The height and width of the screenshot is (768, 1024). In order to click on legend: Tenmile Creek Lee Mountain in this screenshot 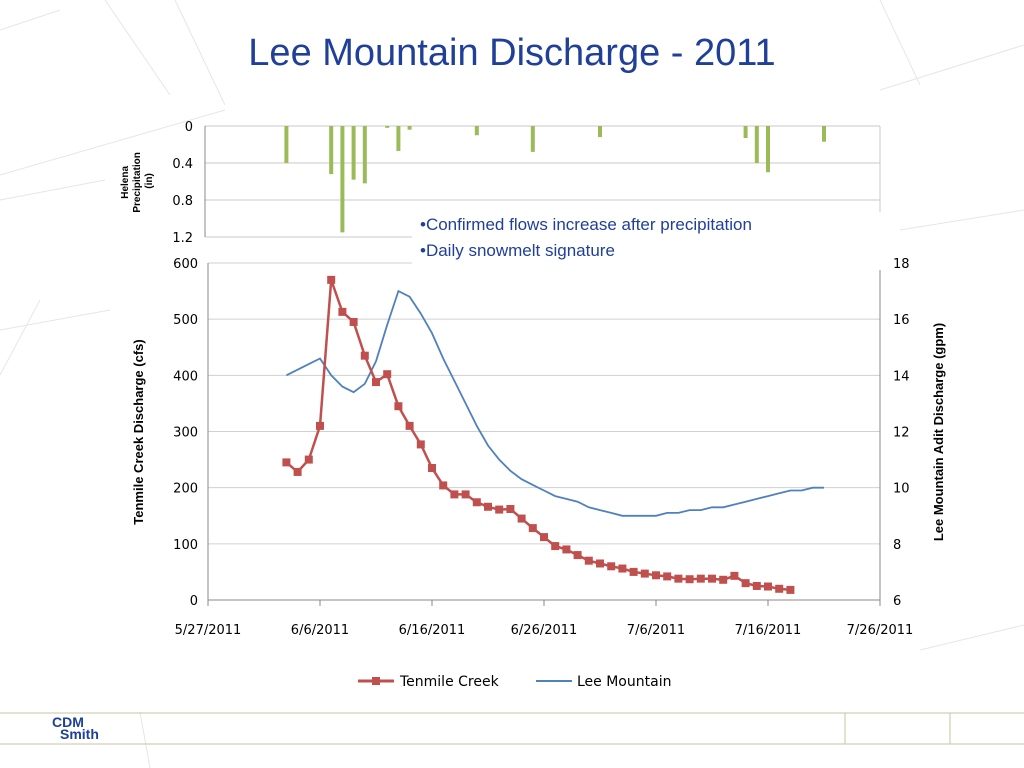, I will do `click(514, 682)`.